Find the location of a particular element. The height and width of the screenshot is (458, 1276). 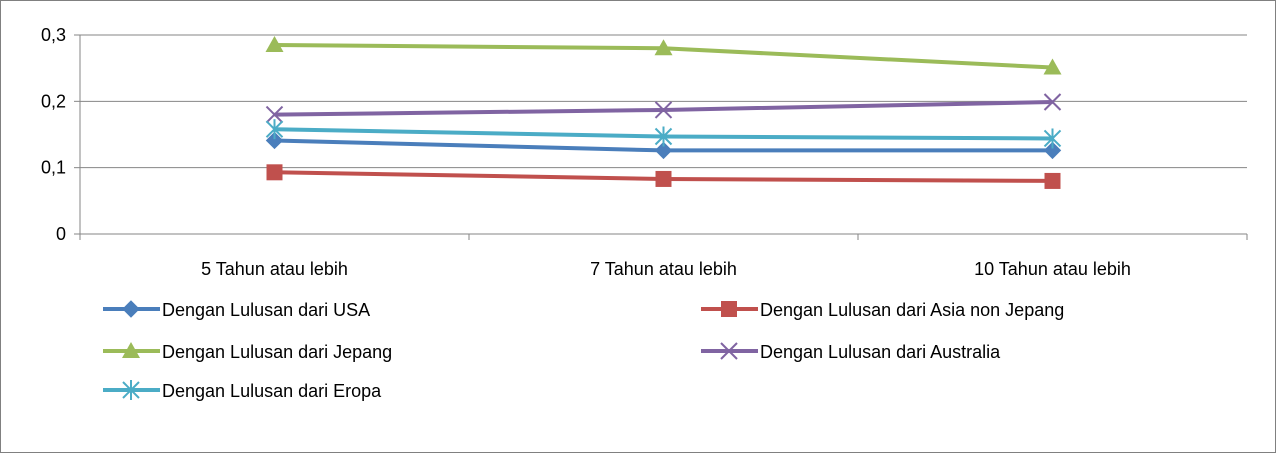

y-tick-label: 0 is located at coordinates (61, 234).